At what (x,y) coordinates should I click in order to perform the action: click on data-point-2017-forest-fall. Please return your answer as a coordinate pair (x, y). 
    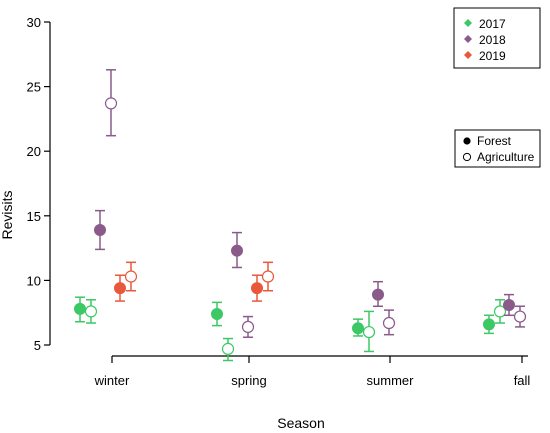
    Looking at the image, I should click on (489, 324).